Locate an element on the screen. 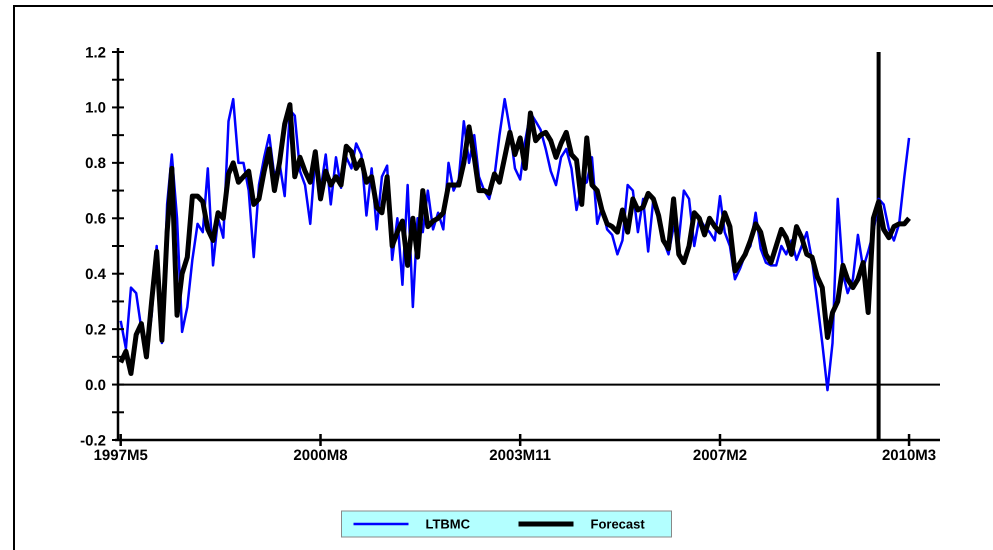  legend-label: LTBMC is located at coordinates (448, 524).